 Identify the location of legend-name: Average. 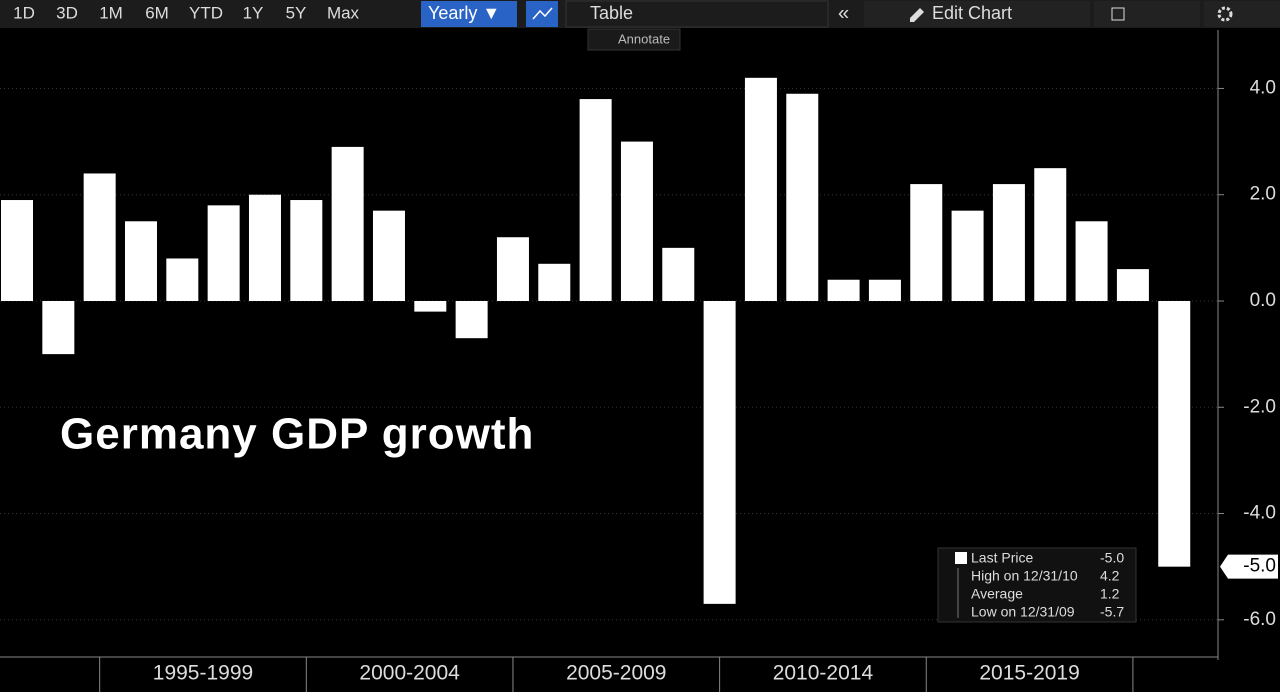
(997, 594).